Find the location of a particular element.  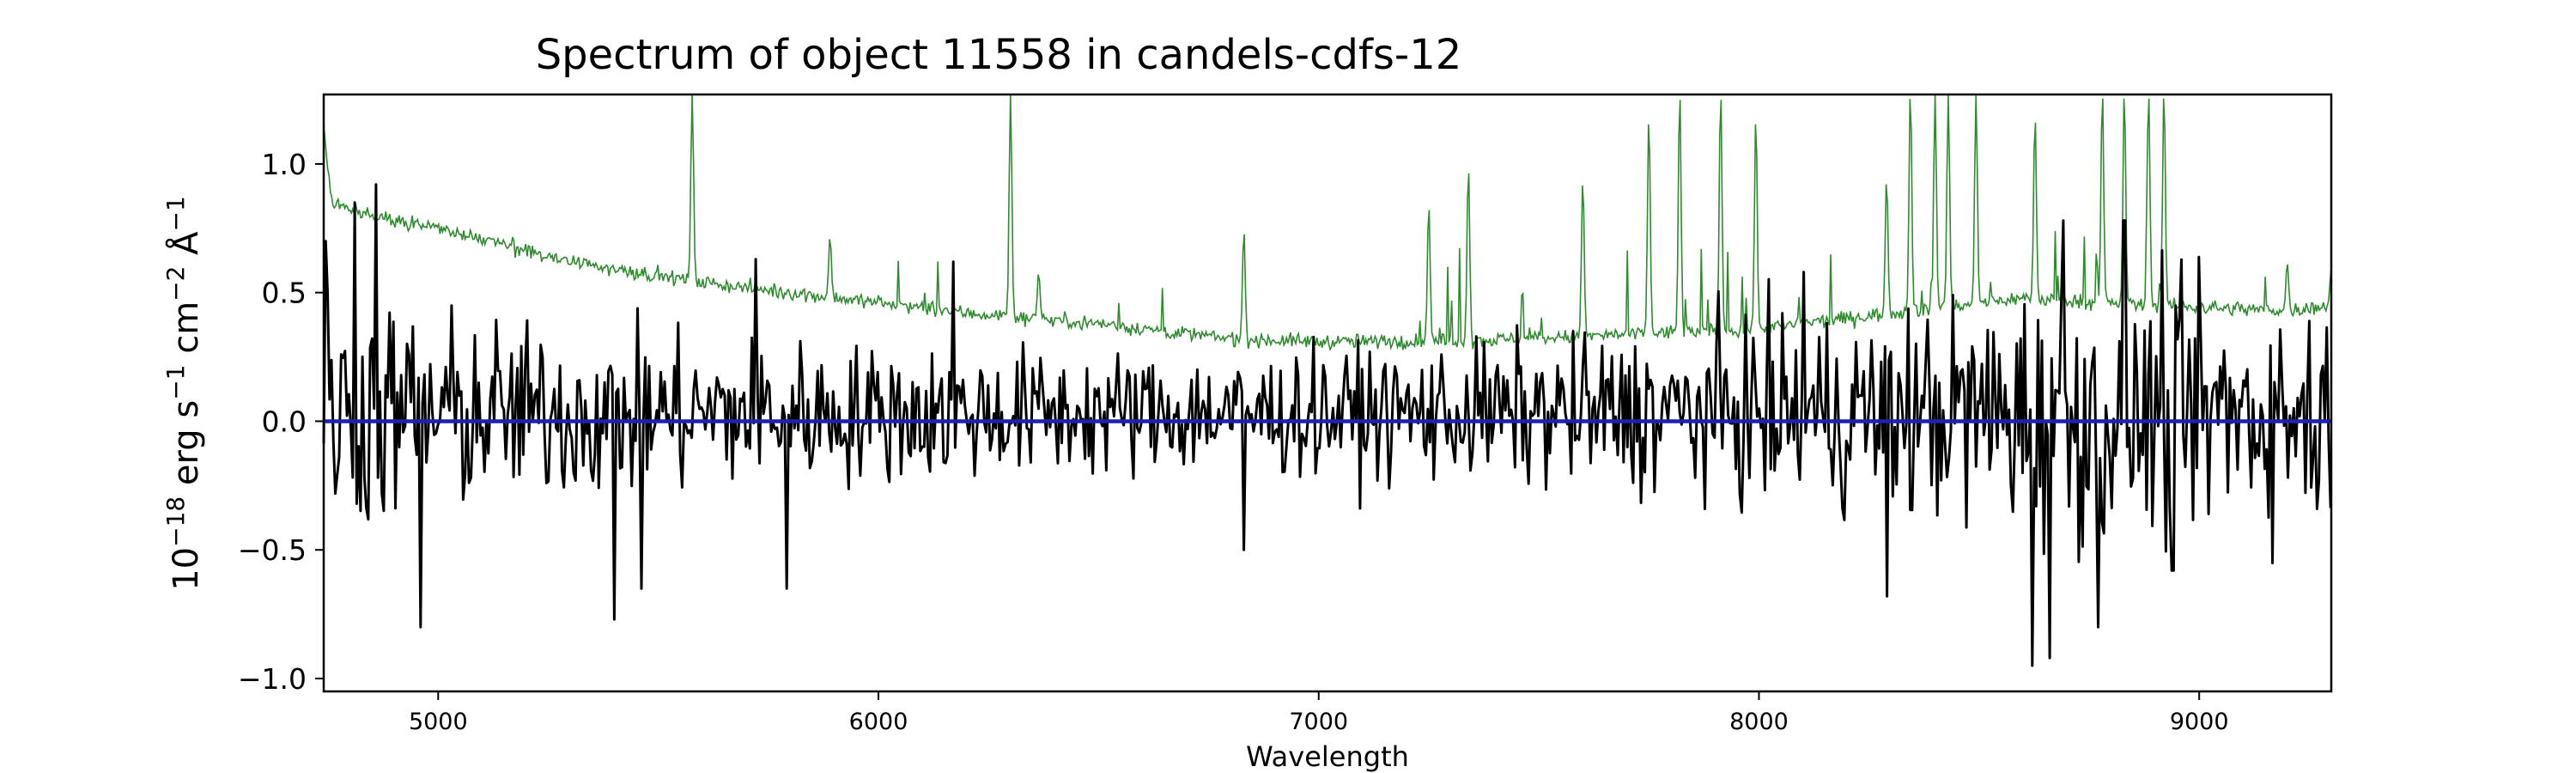

y-tick-label: −1.0 is located at coordinates (272, 679).